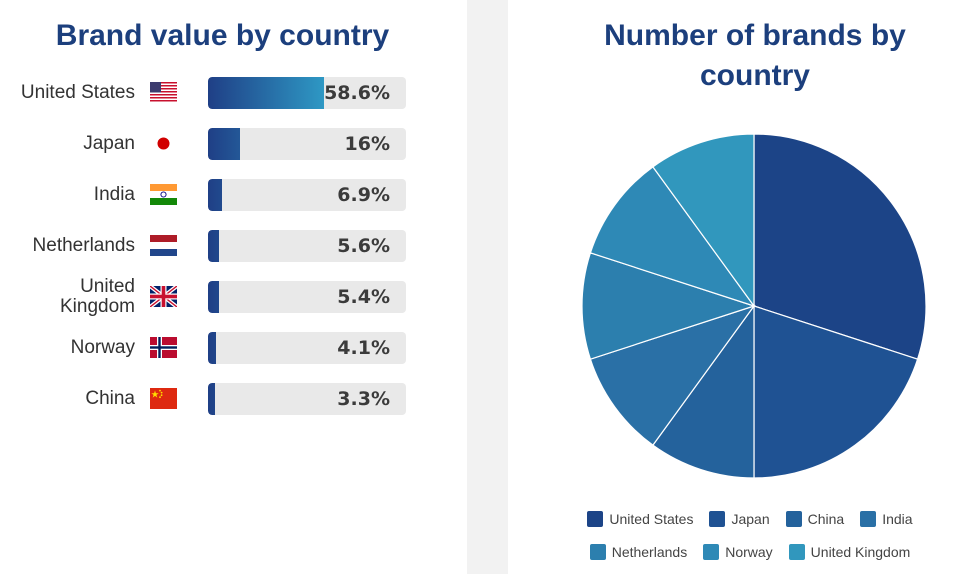  I want to click on china-flag-icon, so click(163, 398).